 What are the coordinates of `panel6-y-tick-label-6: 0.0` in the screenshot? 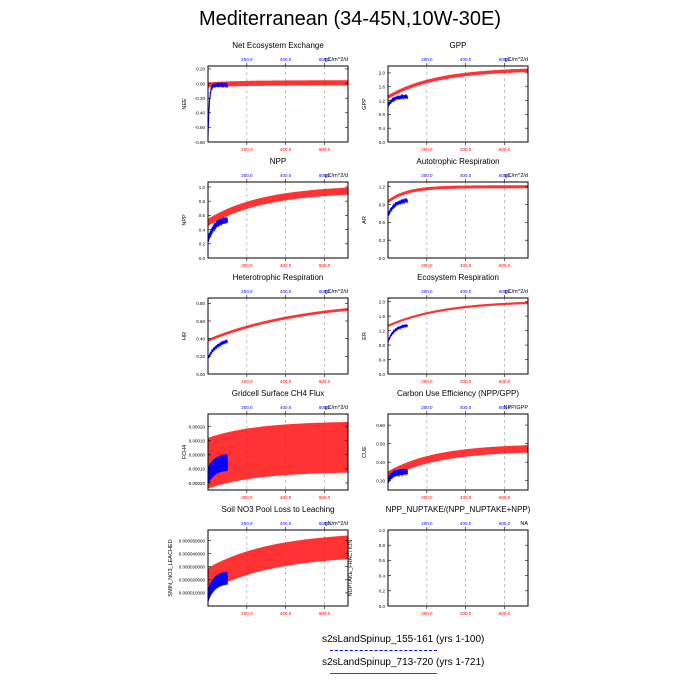 It's located at (382, 374).